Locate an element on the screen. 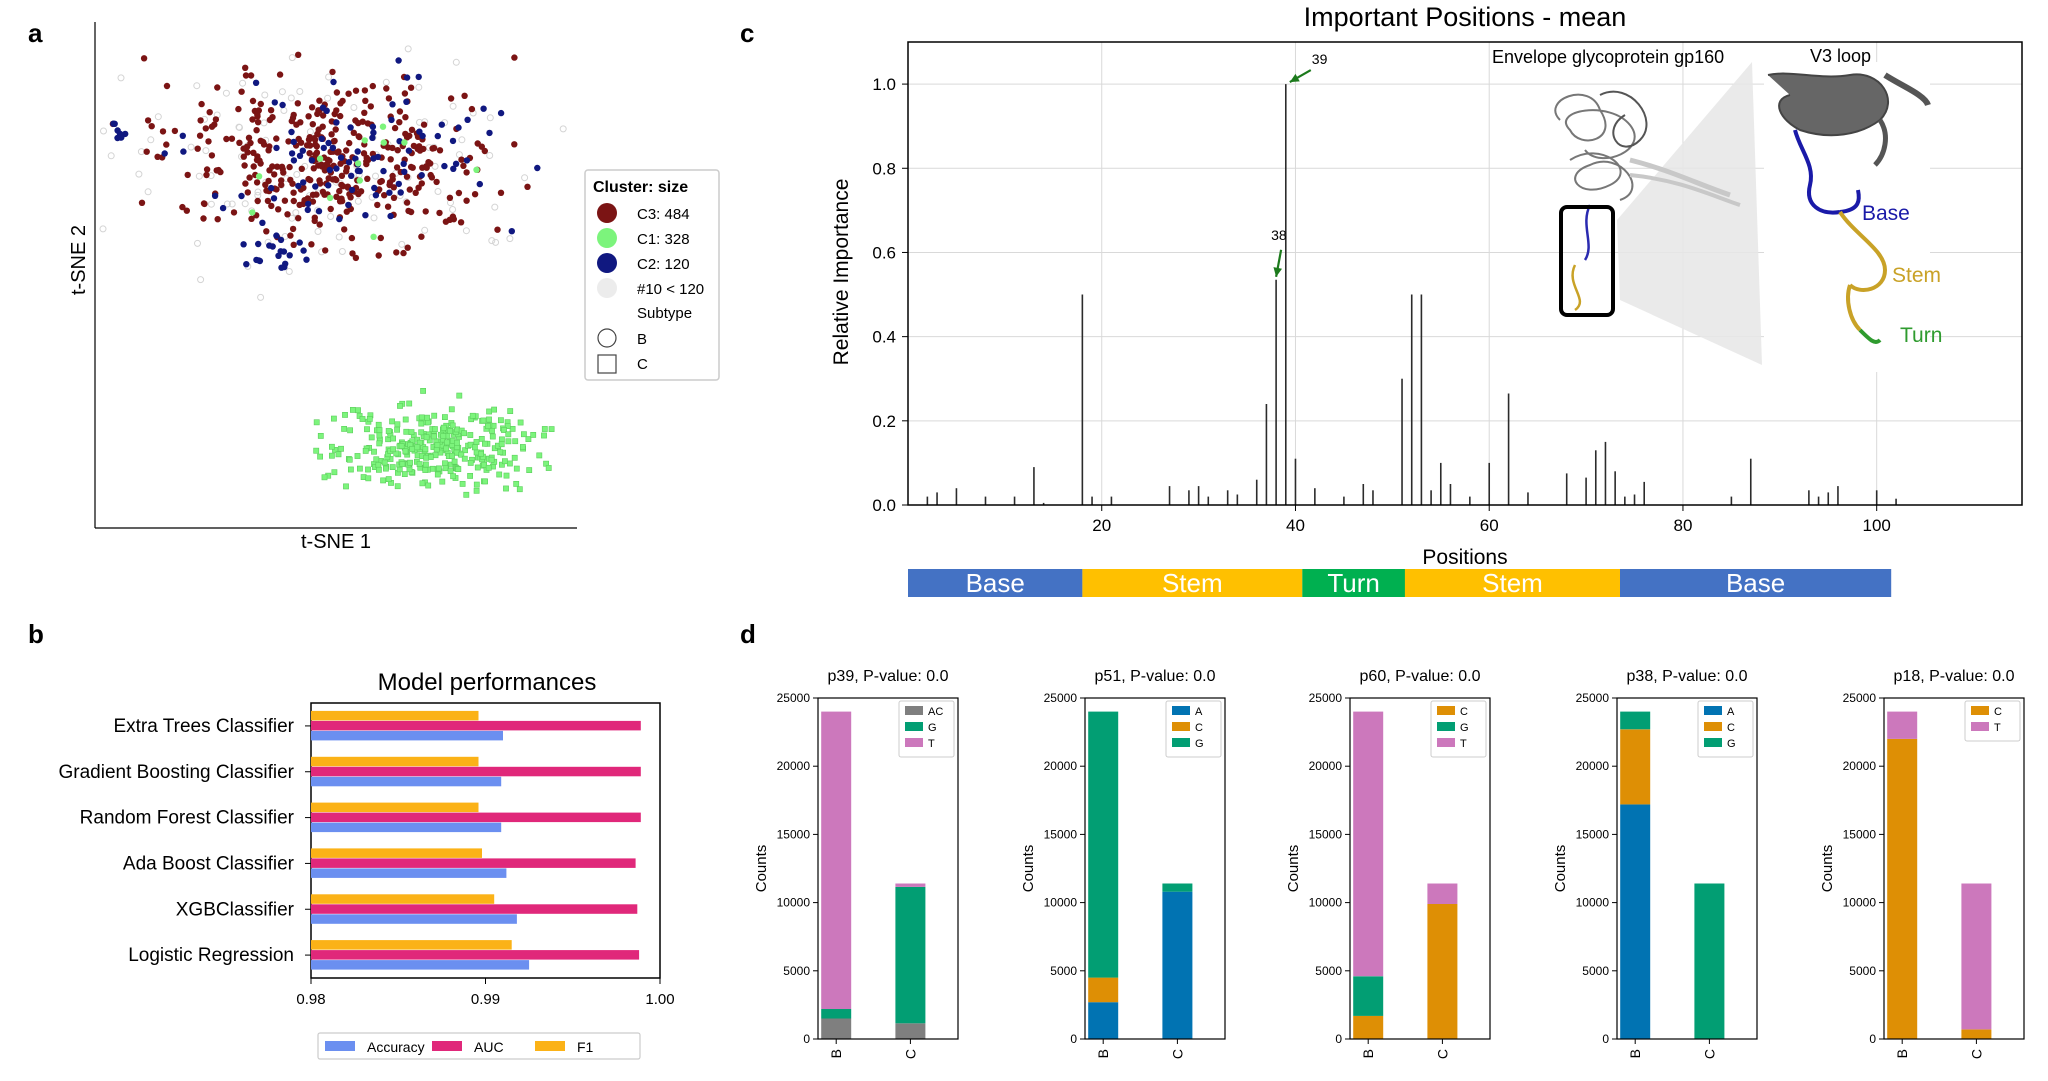 This screenshot has height=1081, width=2048. subplot-legend-label: G is located at coordinates (1199, 744).